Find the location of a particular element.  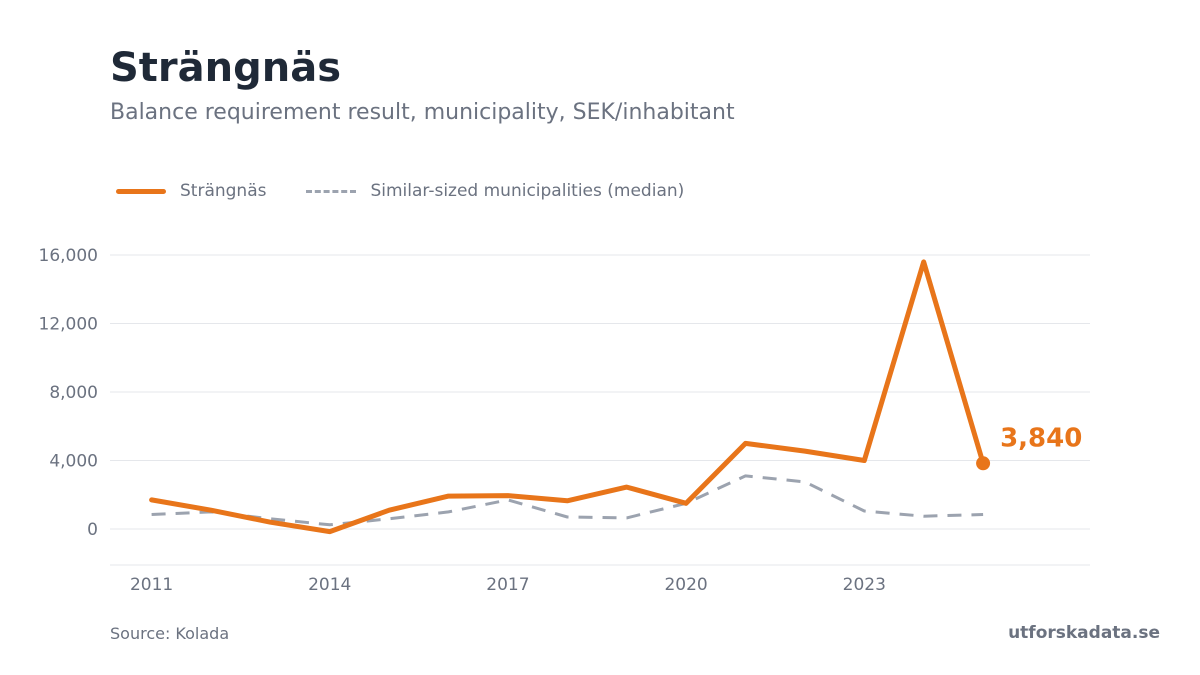

chart-title: Strängnäs is located at coordinates (226, 68).